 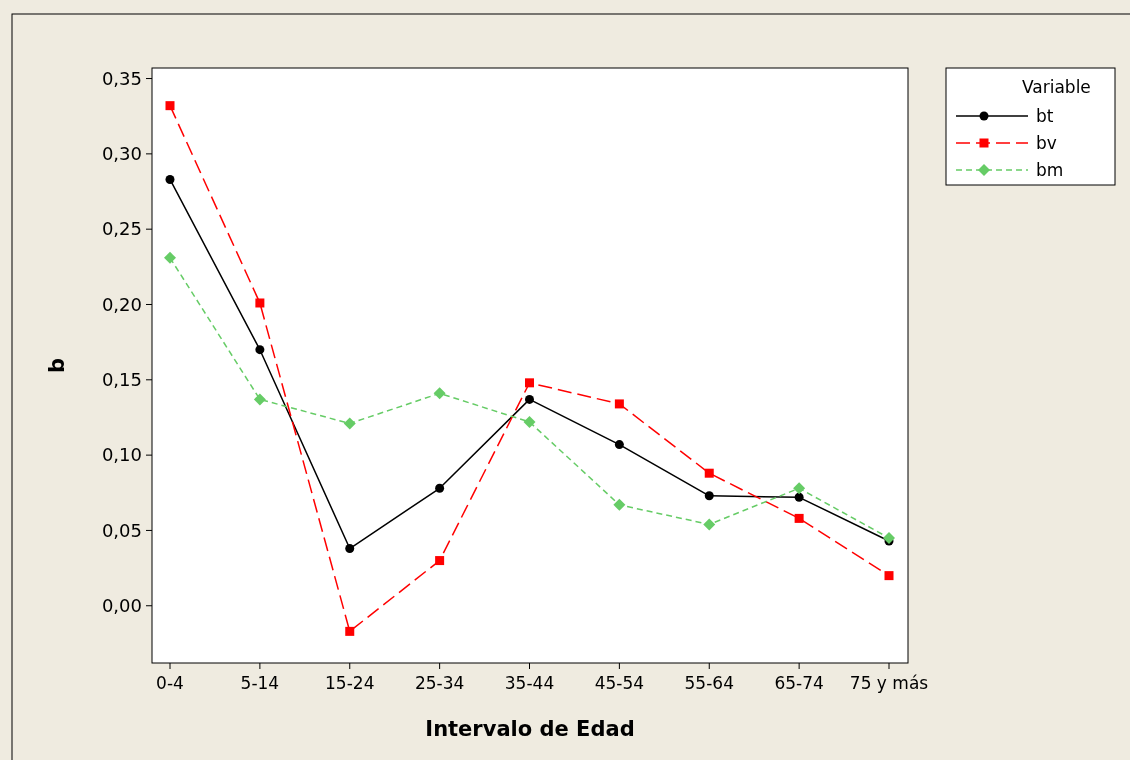 What do you see at coordinates (799, 683) in the screenshot?
I see `x-tick-label: 65-74` at bounding box center [799, 683].